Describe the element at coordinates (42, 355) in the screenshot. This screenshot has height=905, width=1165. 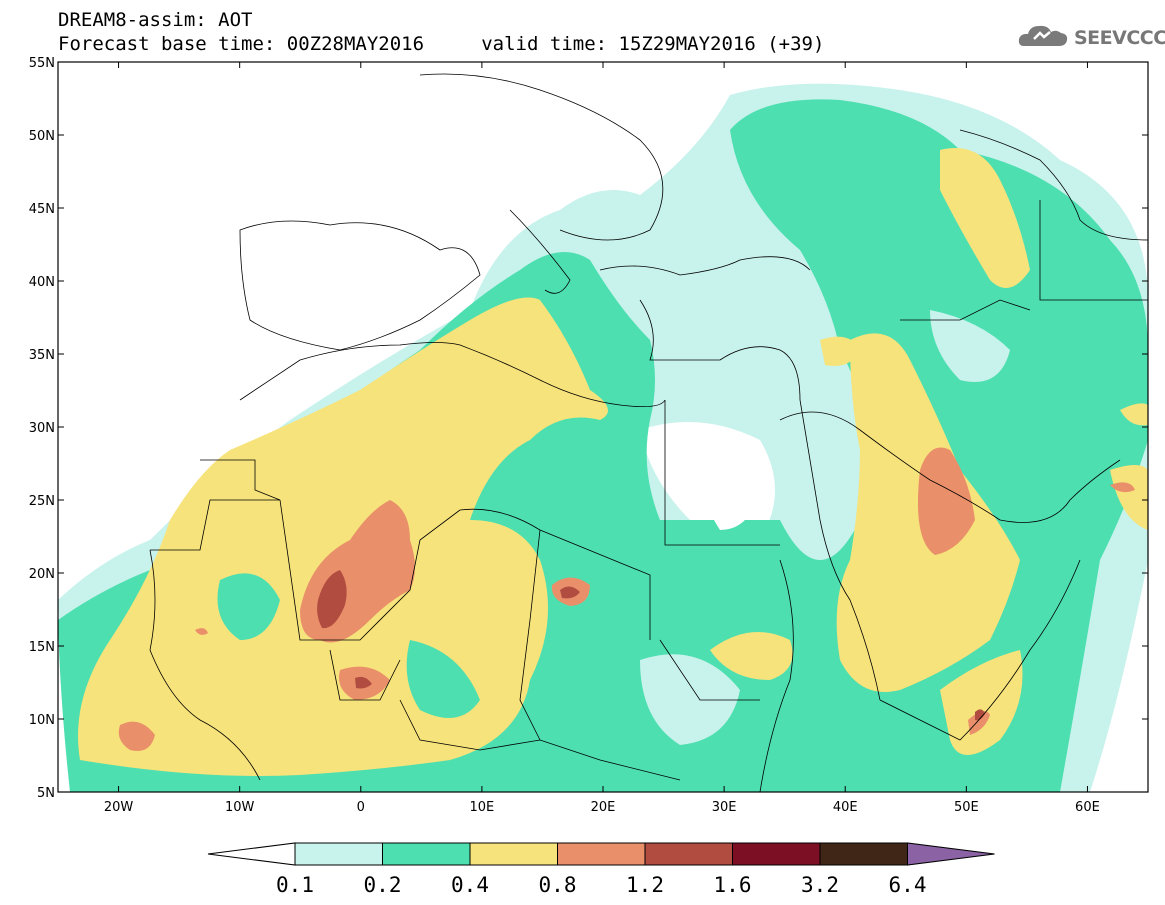
I see `latitude-label: 35N` at that location.